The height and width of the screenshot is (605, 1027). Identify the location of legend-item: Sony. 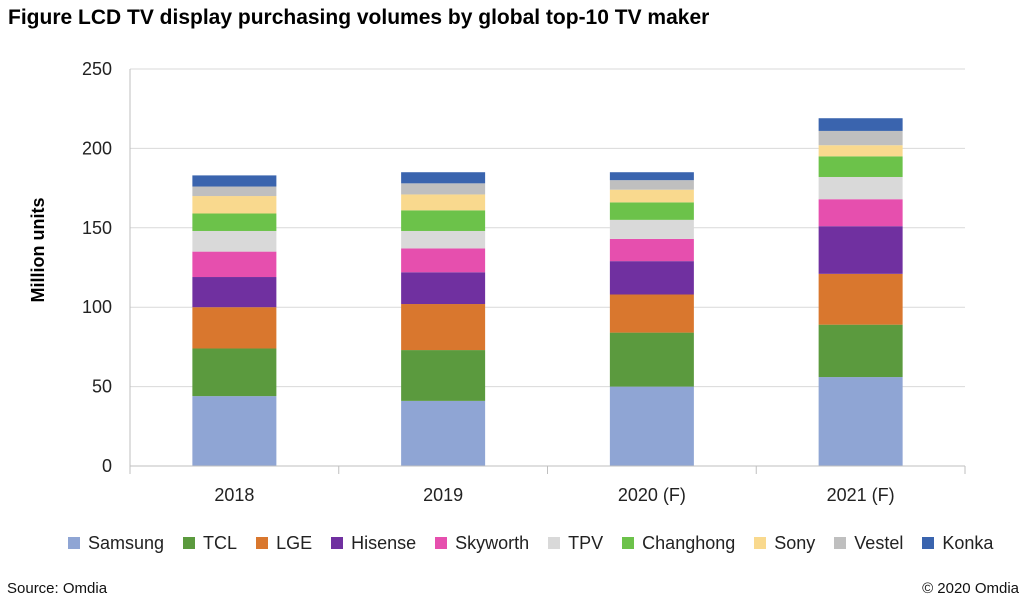
(784, 543).